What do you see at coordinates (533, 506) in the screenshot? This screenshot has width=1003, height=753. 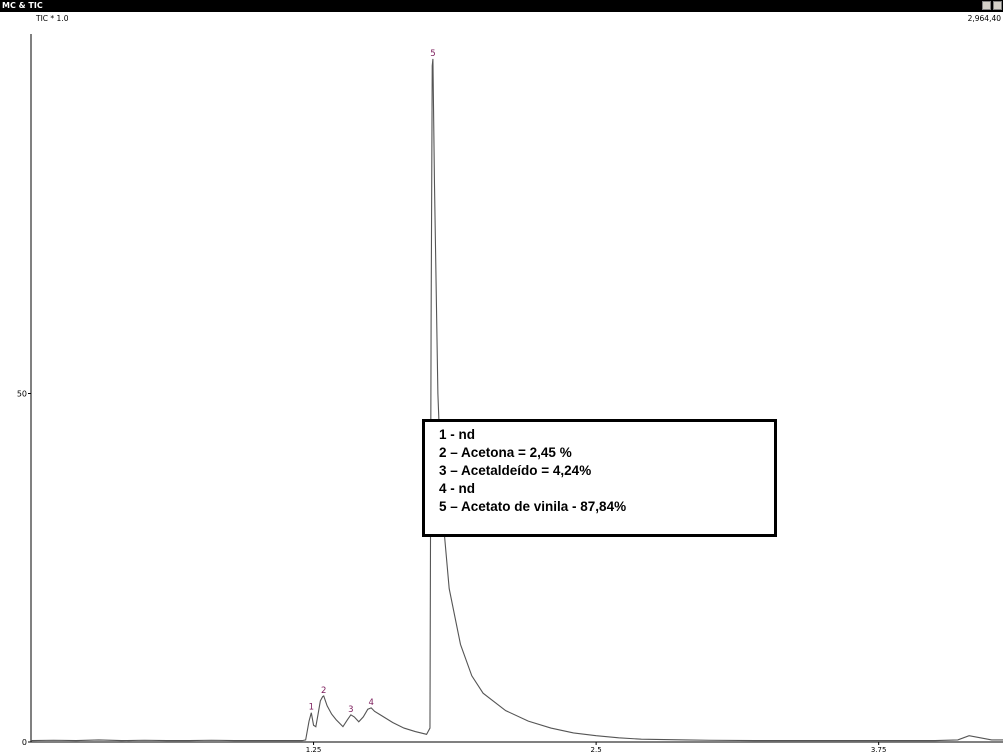 I see `legend-line-5: 5 – Acetato de vinila - 87,84%` at bounding box center [533, 506].